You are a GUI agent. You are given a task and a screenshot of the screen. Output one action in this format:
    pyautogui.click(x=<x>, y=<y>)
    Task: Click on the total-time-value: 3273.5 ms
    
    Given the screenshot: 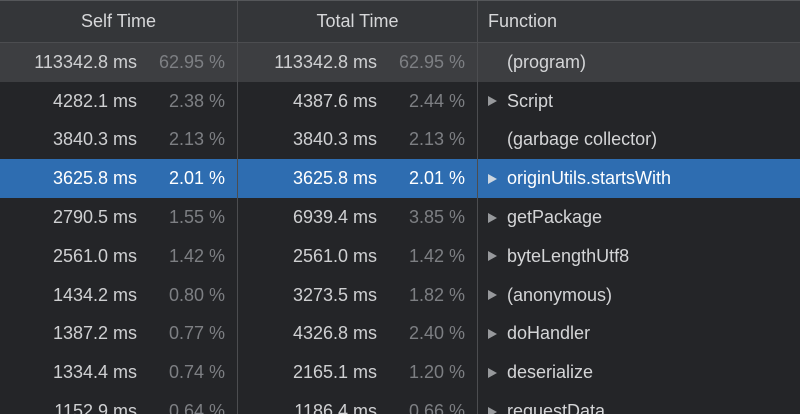 What is the action you would take?
    pyautogui.click(x=334, y=294)
    